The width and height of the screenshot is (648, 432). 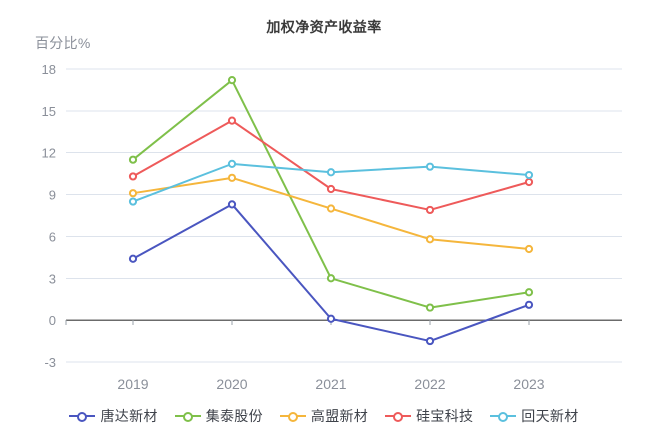 What do you see at coordinates (550, 416) in the screenshot?
I see `legend-item-label: 回天新材` at bounding box center [550, 416].